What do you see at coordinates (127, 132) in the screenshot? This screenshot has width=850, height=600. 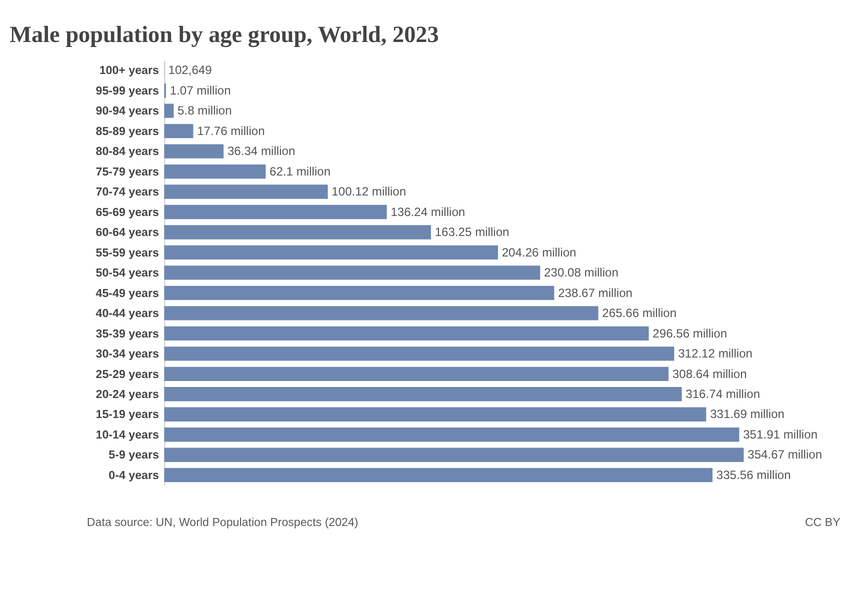 I see `y-tick-label: 85-89 years` at bounding box center [127, 132].